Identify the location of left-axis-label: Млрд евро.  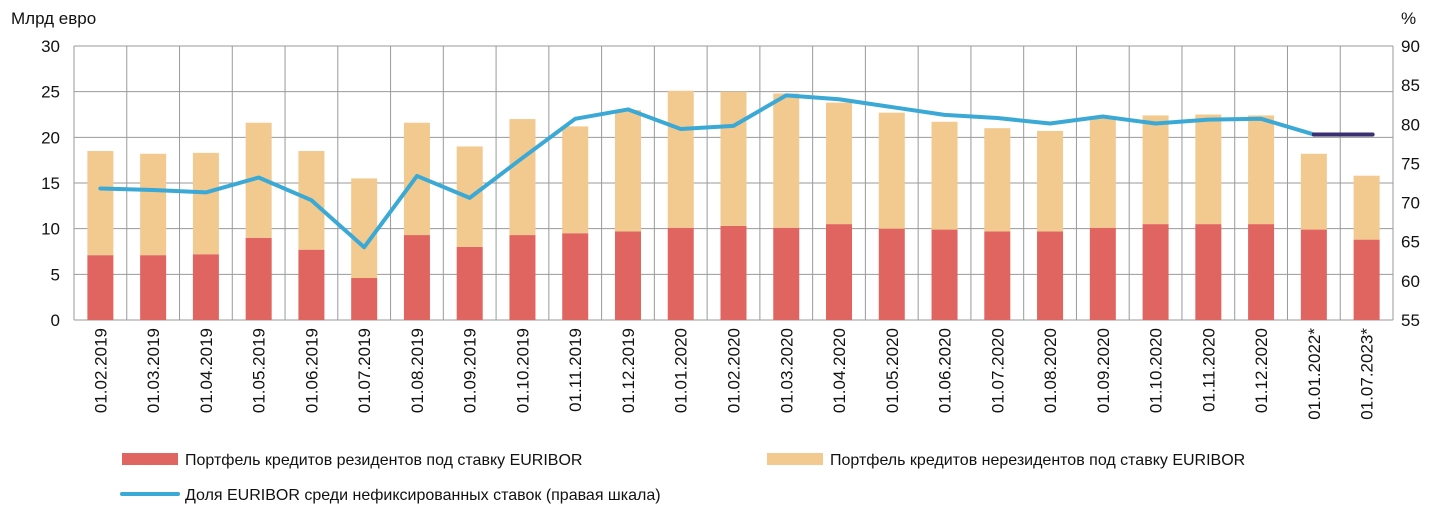
(53, 18).